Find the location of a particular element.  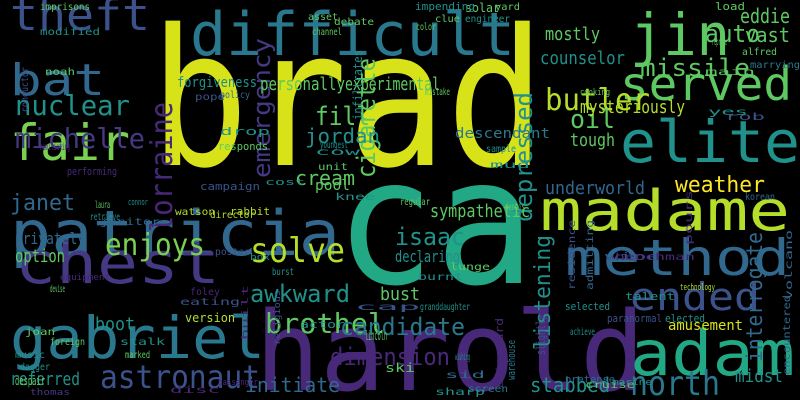

word: personally is located at coordinates (302, 84).